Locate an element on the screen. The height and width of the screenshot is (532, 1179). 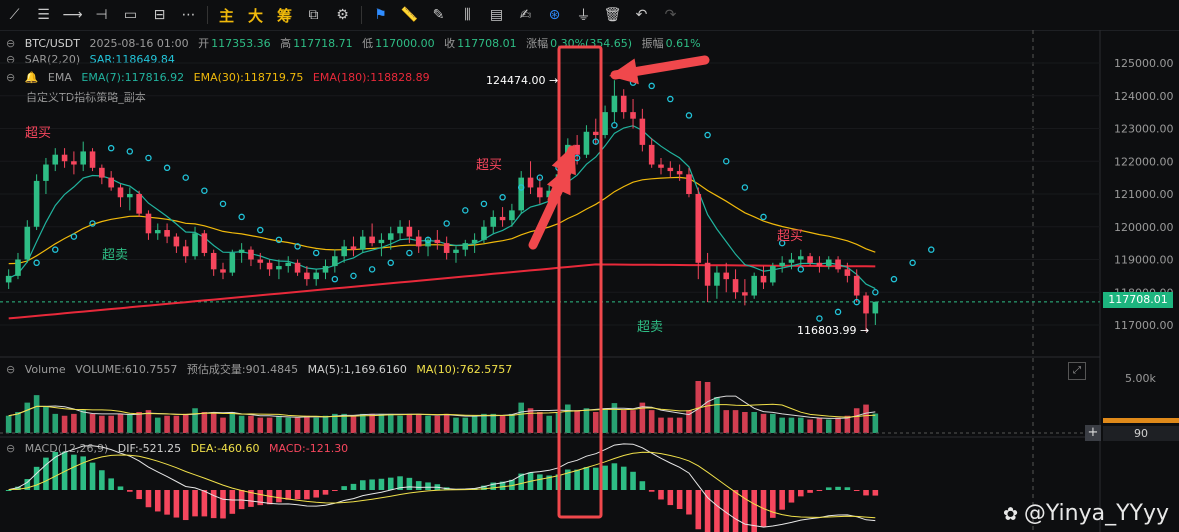
macd-dea-line is located at coordinates (442, 485).